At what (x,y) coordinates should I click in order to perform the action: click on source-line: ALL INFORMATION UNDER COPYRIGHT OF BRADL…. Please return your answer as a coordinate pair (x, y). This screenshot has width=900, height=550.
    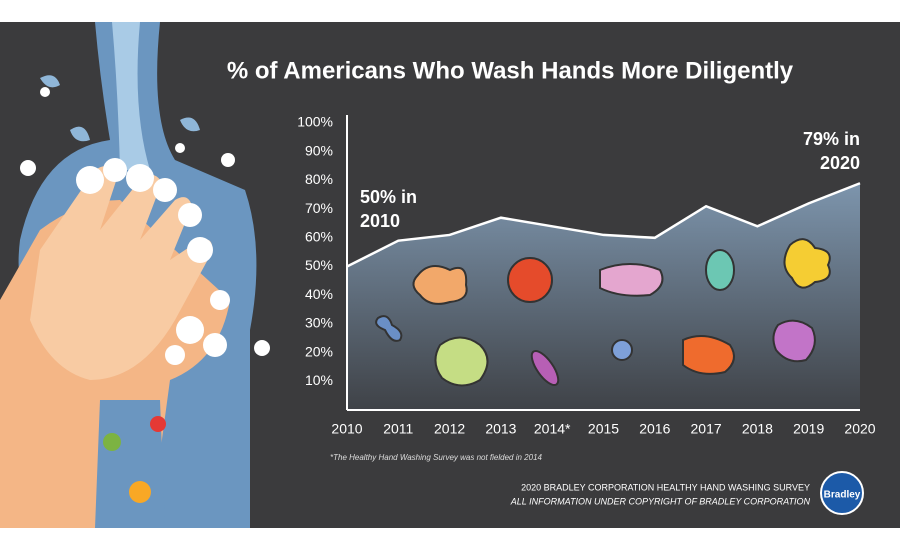
    Looking at the image, I should click on (660, 501).